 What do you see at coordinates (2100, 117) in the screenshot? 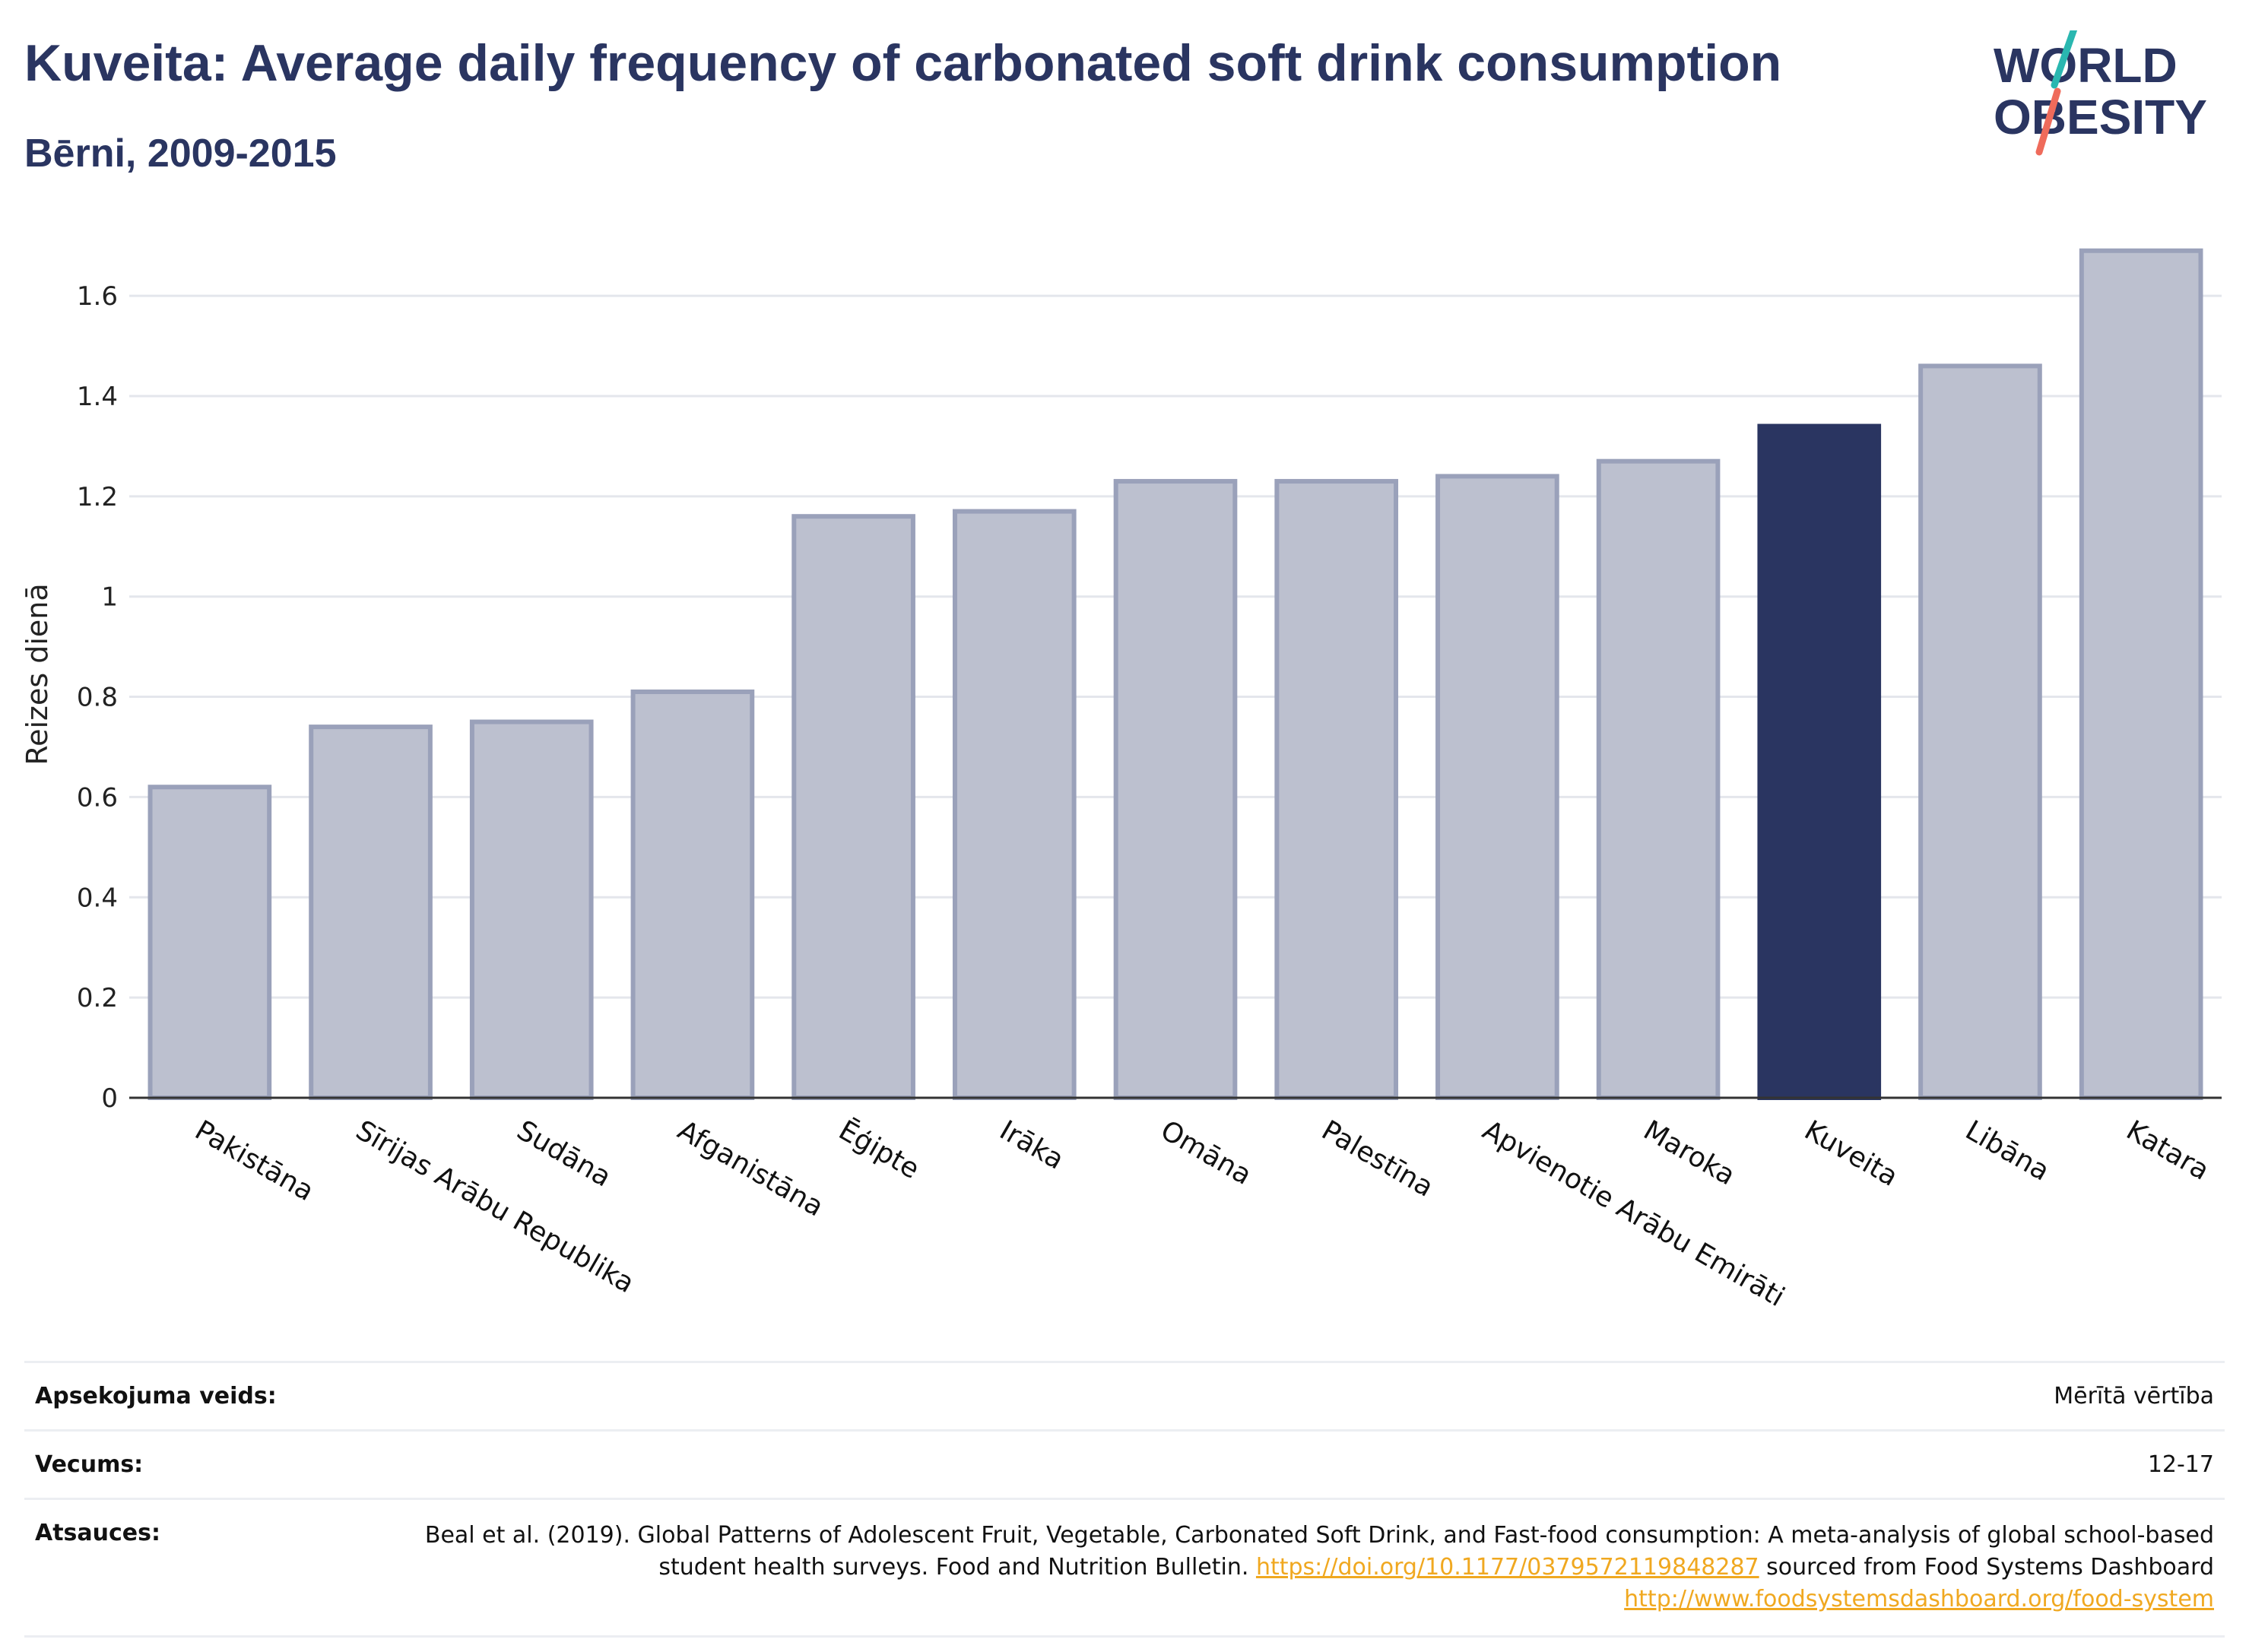
I see `logo-word-obesity: OBESITY` at bounding box center [2100, 117].